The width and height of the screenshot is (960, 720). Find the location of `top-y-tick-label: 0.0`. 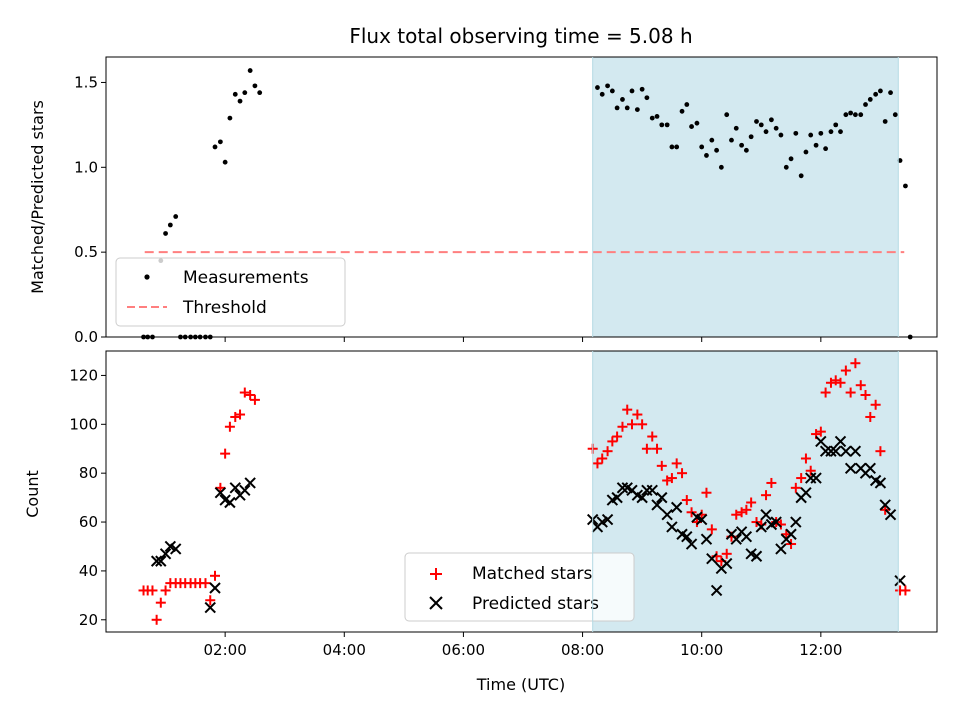

top-y-tick-label: 0.0 is located at coordinates (86, 337).